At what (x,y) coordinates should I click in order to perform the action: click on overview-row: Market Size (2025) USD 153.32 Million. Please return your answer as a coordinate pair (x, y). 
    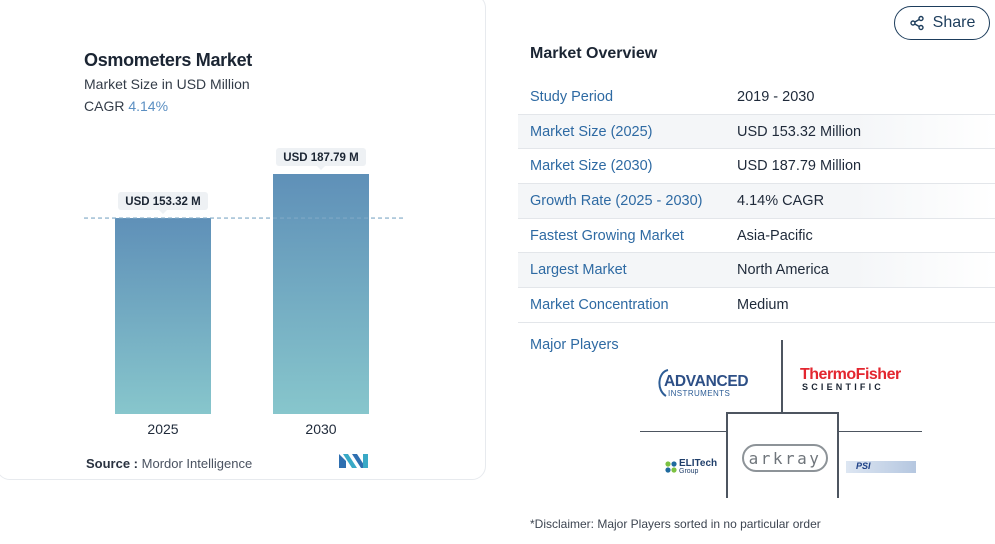
    Looking at the image, I should click on (756, 132).